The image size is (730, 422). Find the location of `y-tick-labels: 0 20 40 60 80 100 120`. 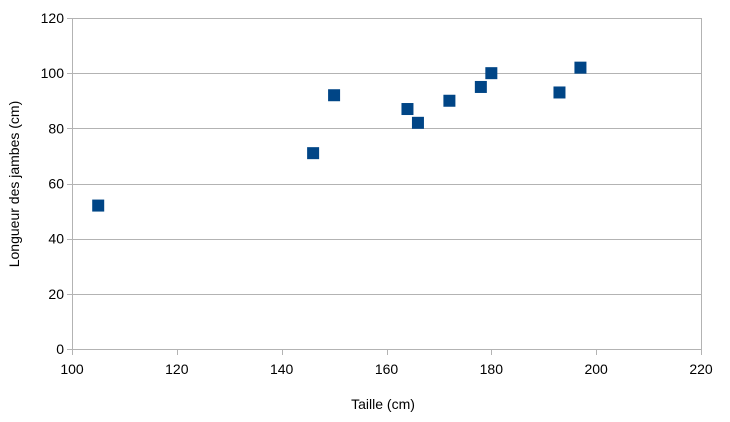

y-tick-labels: 0 20 40 60 80 100 120 is located at coordinates (53, 183).